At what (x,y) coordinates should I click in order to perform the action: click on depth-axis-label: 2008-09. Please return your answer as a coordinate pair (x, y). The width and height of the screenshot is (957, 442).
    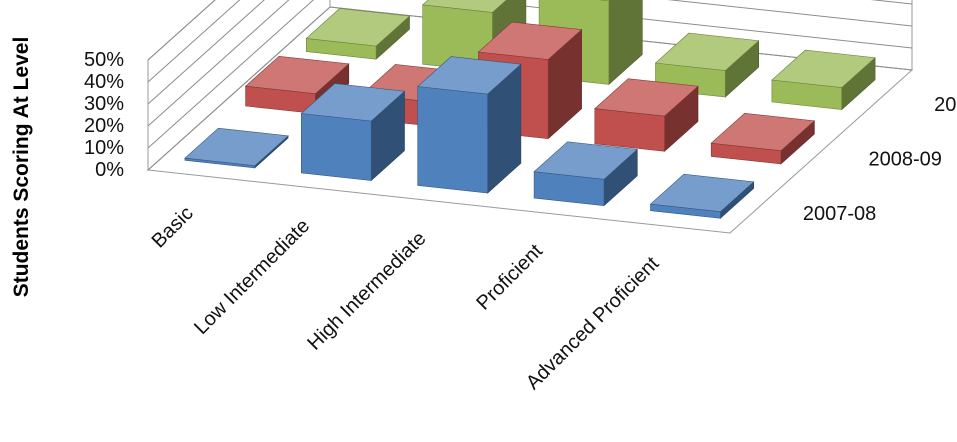
    Looking at the image, I should click on (905, 160).